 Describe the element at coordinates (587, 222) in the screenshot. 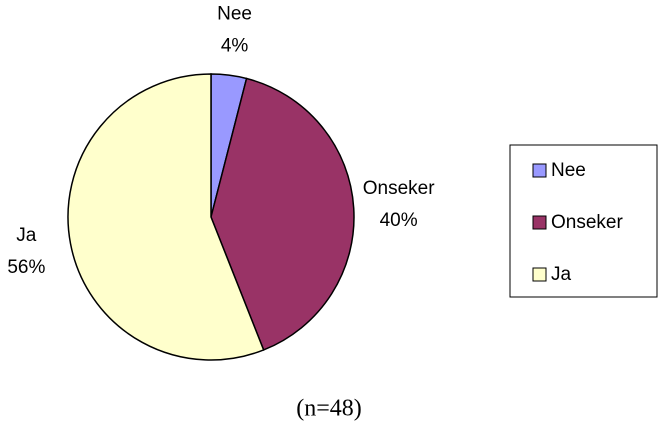

I see `legend-label: Onseker` at that location.